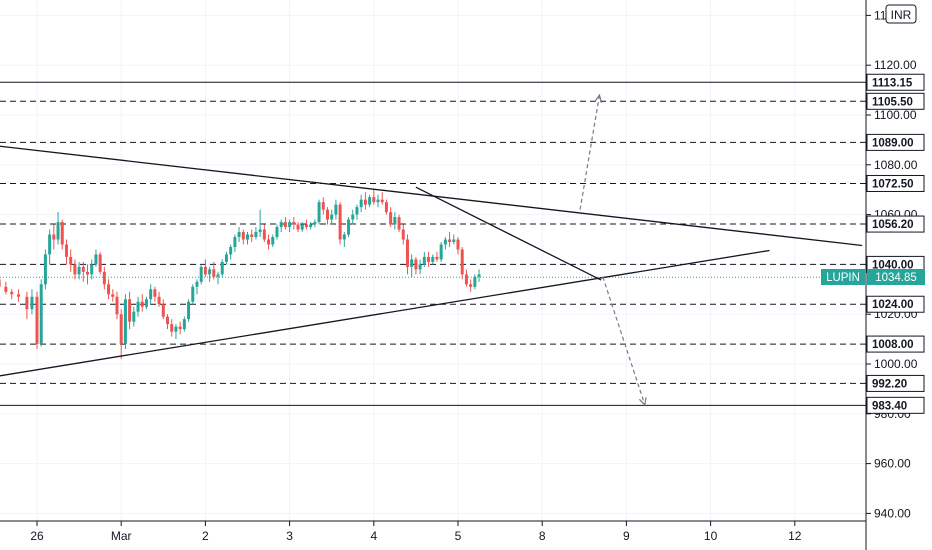  Describe the element at coordinates (889, 384) in the screenshot. I see `level-label: 992.20` at that location.